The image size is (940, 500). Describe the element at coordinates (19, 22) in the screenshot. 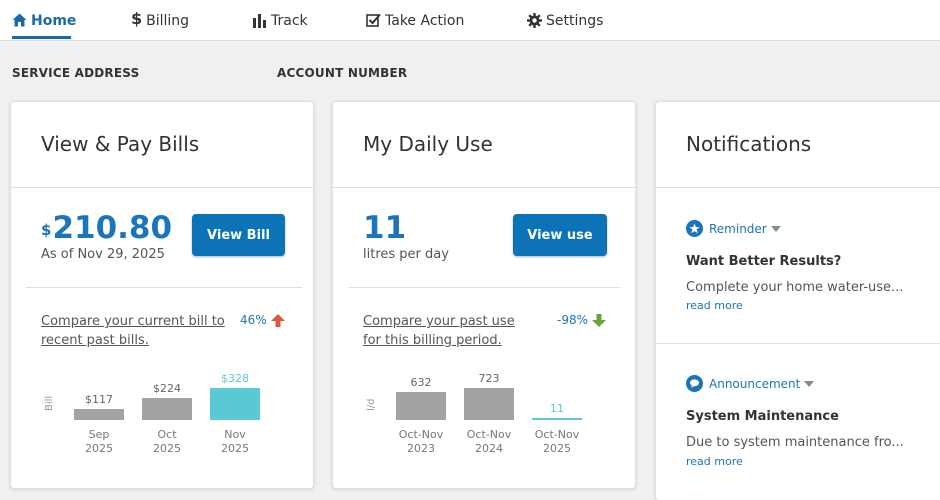

I see `home-icon` at that location.